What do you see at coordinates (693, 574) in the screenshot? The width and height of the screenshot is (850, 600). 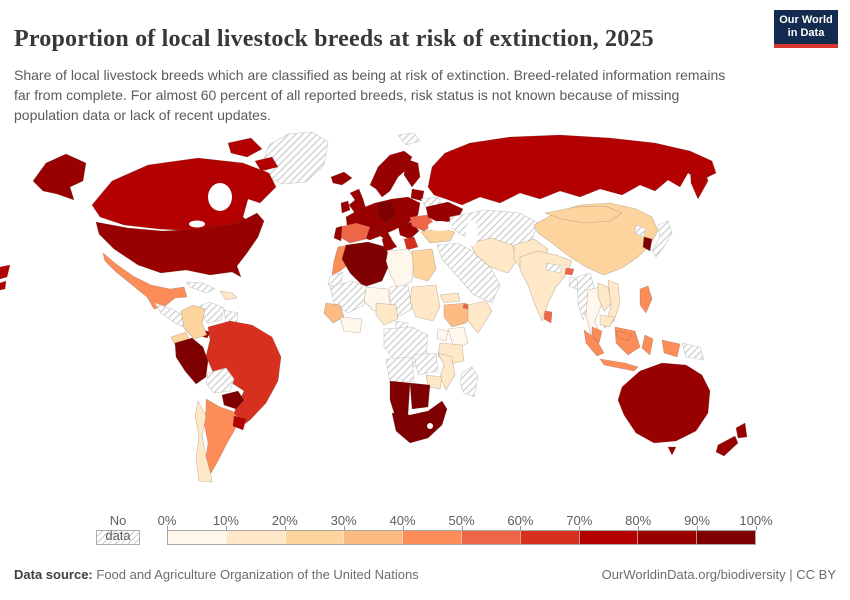 I see `footer-link: OurWorldinData.org/biodiversity` at bounding box center [693, 574].